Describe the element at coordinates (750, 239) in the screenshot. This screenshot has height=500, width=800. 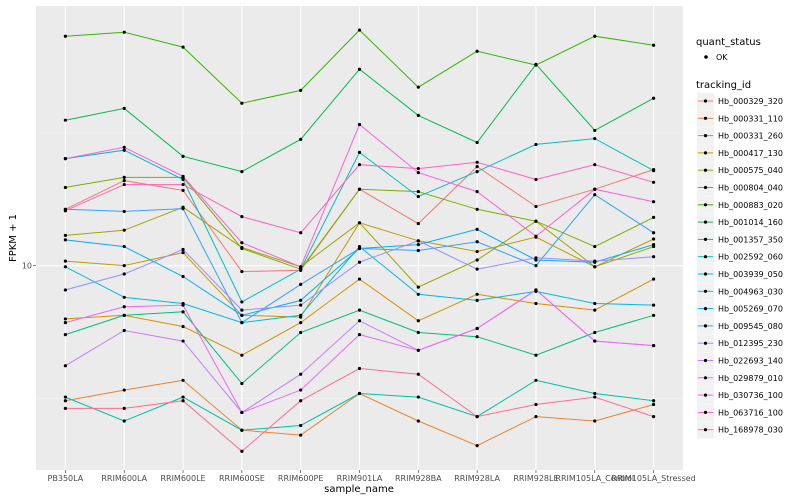
I see `legend-label-Hb_001357_350: Hb_001357_350` at that location.